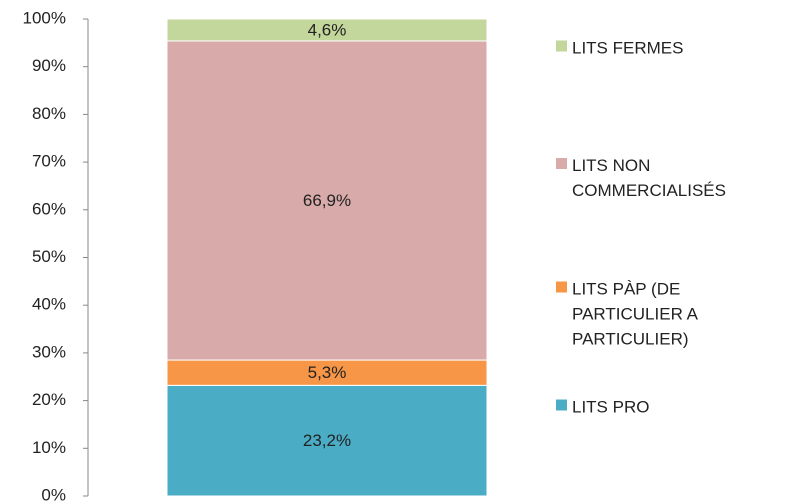  I want to click on legend-item: LITS PÀP (DE PARTICULIER A PARTICULIER), so click(654, 314).